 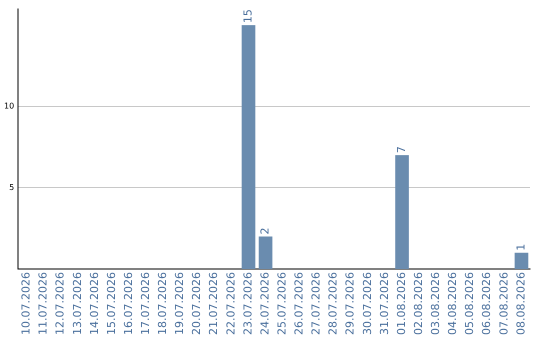 I want to click on y-tick-label: 5, so click(x=11, y=187).